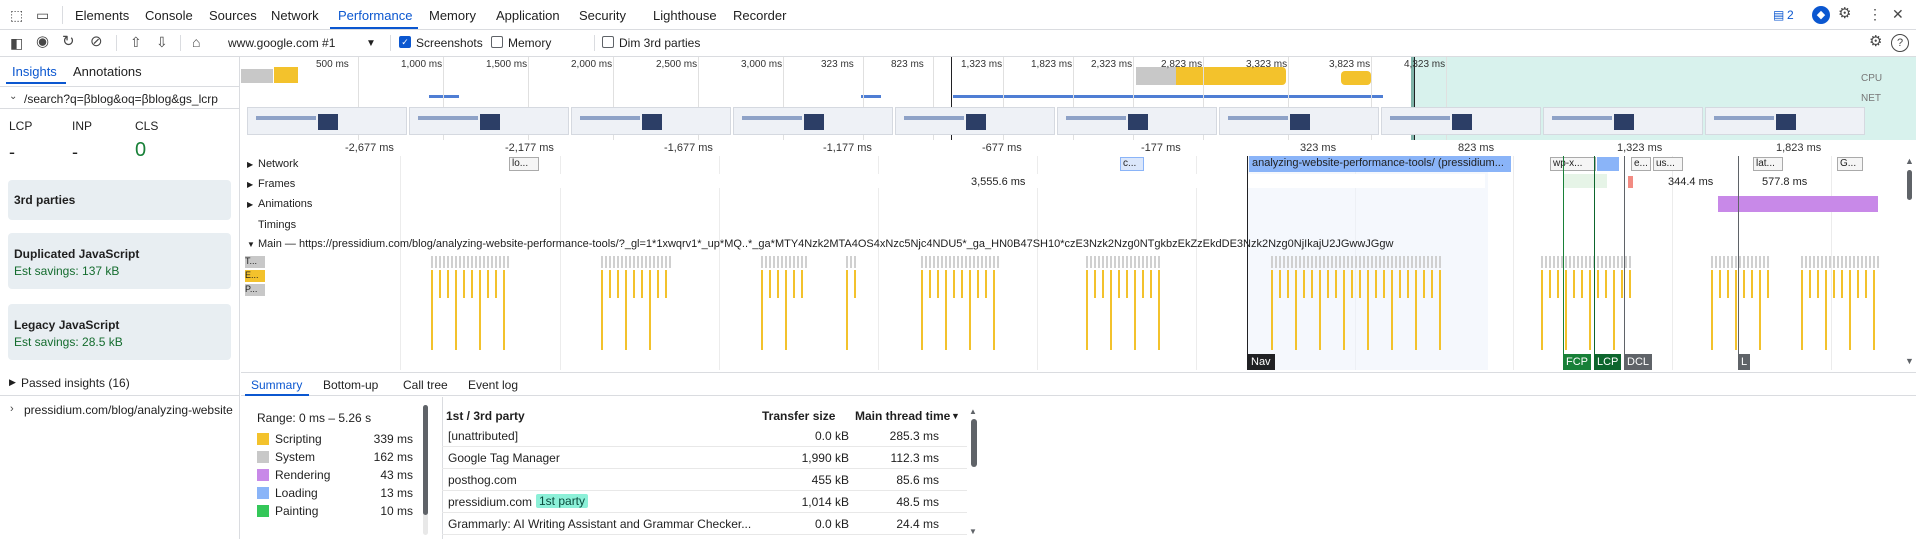 The height and width of the screenshot is (539, 1916). Describe the element at coordinates (485, 416) in the screenshot. I see `column-header-party: 1st / 3rd party` at that location.